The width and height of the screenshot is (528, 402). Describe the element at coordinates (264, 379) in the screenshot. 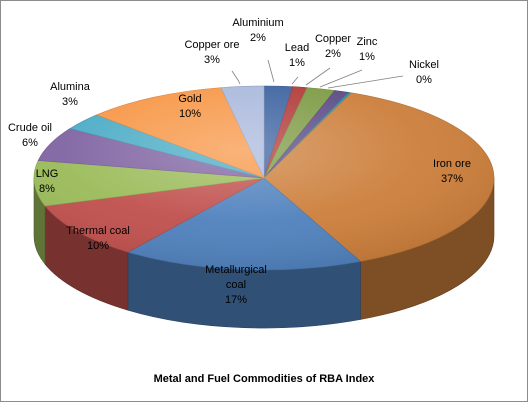

I see `chart-title: Metal and Fuel Commodities of RBA Index` at that location.